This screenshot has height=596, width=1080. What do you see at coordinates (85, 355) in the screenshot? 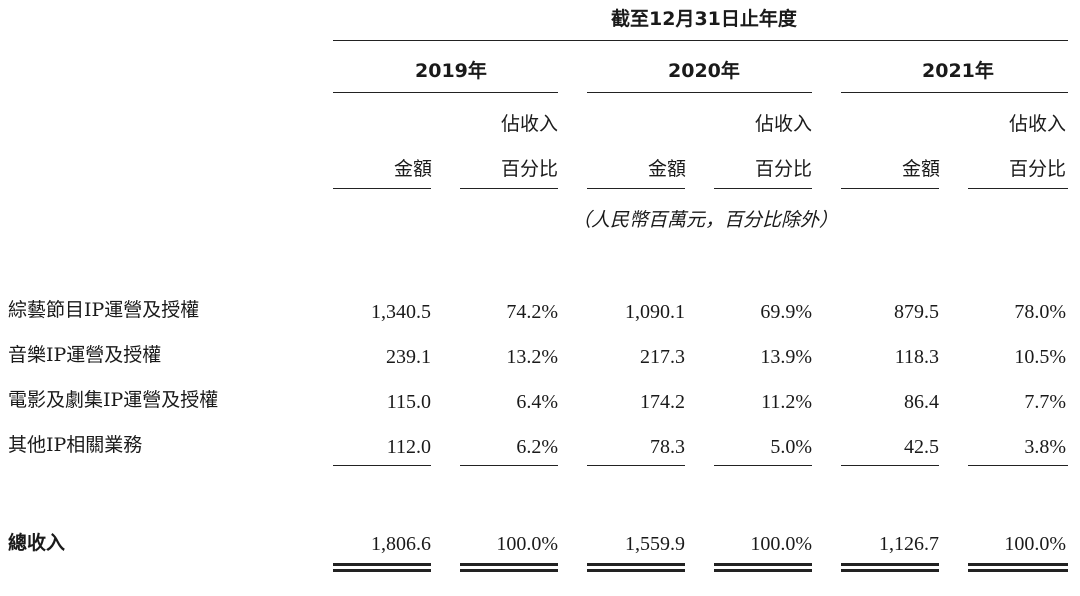
I see `row-label: 音樂IP運營及授權` at bounding box center [85, 355].